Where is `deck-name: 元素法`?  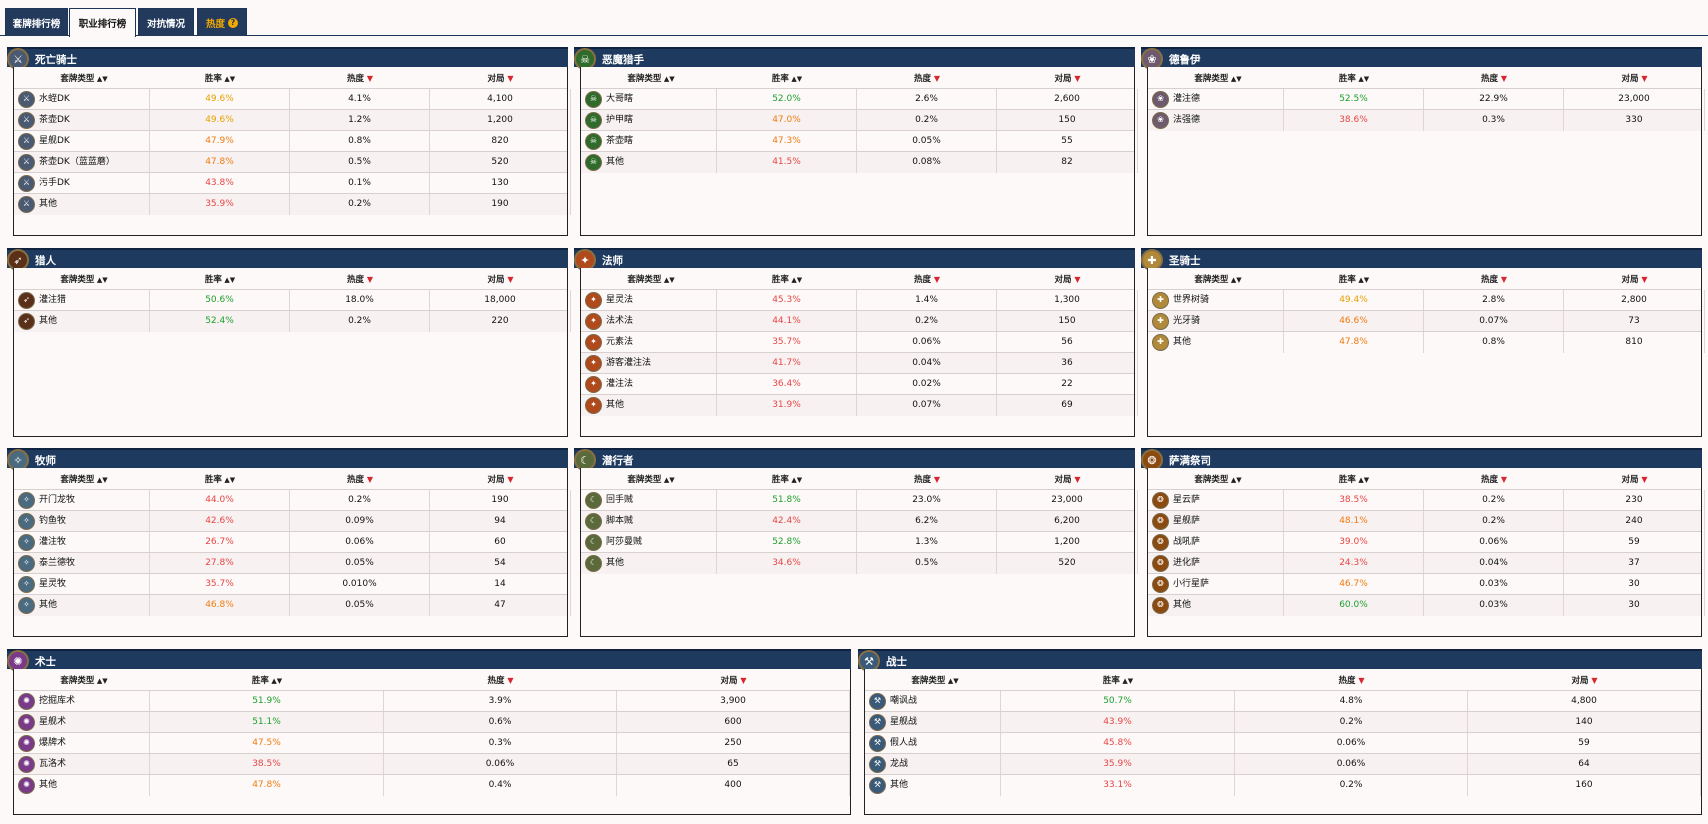 deck-name: 元素法 is located at coordinates (649, 342).